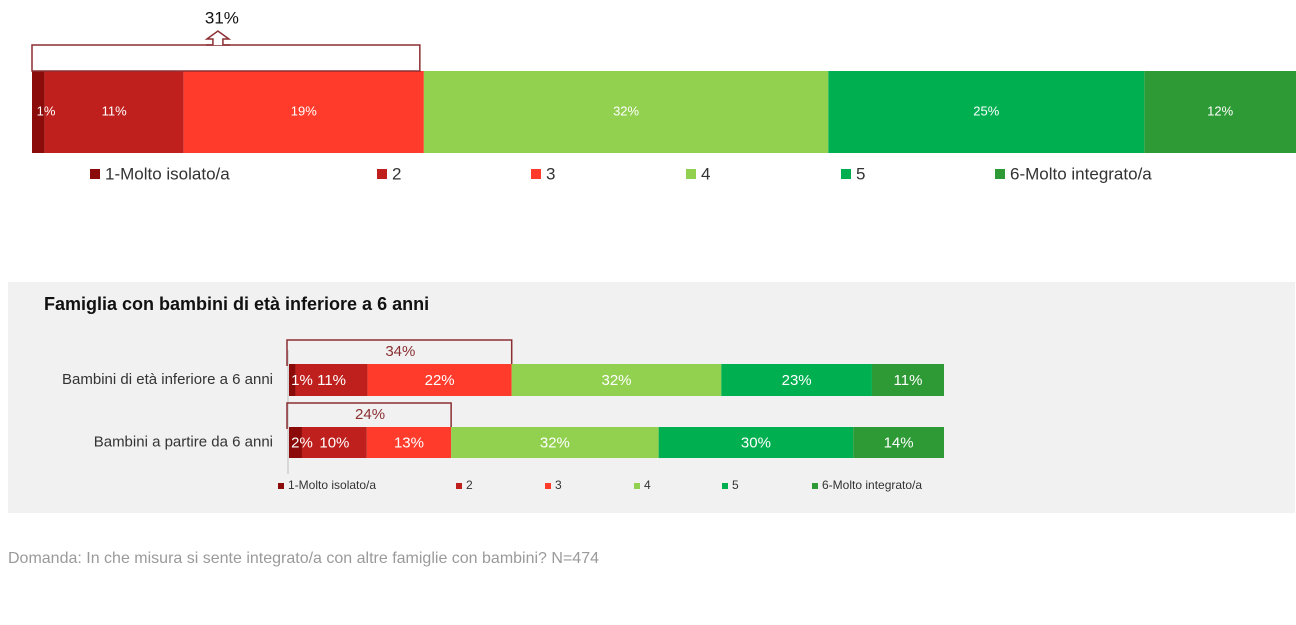 This screenshot has height=625, width=1296. What do you see at coordinates (302, 442) in the screenshot?
I see `data-label: 2%` at bounding box center [302, 442].